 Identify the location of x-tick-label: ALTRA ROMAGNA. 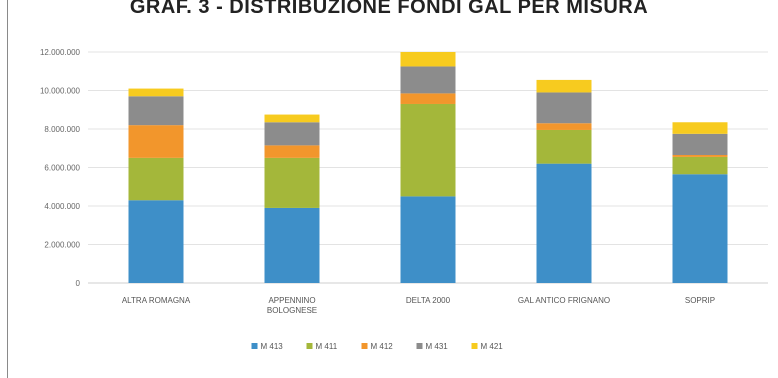
(156, 300).